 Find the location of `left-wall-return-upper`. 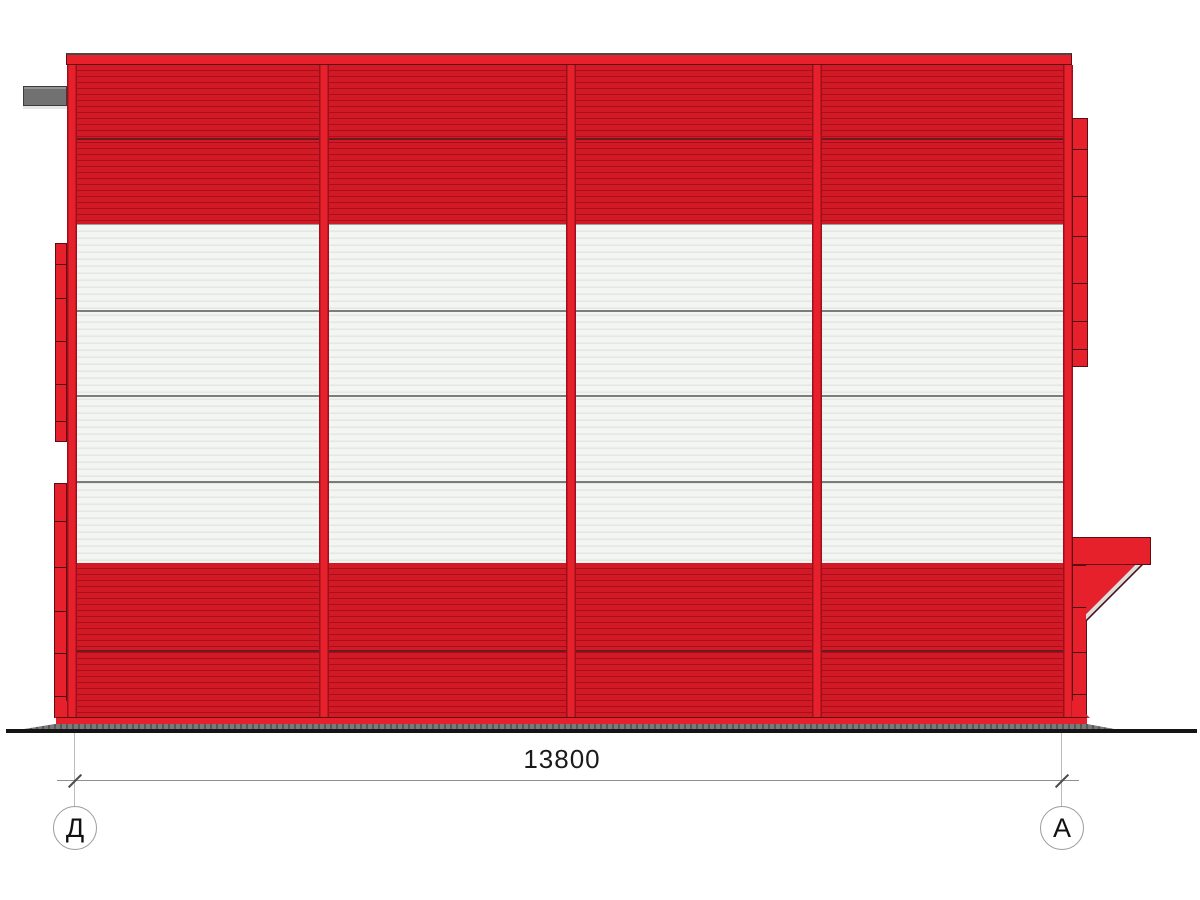

left-wall-return-upper is located at coordinates (61, 342).